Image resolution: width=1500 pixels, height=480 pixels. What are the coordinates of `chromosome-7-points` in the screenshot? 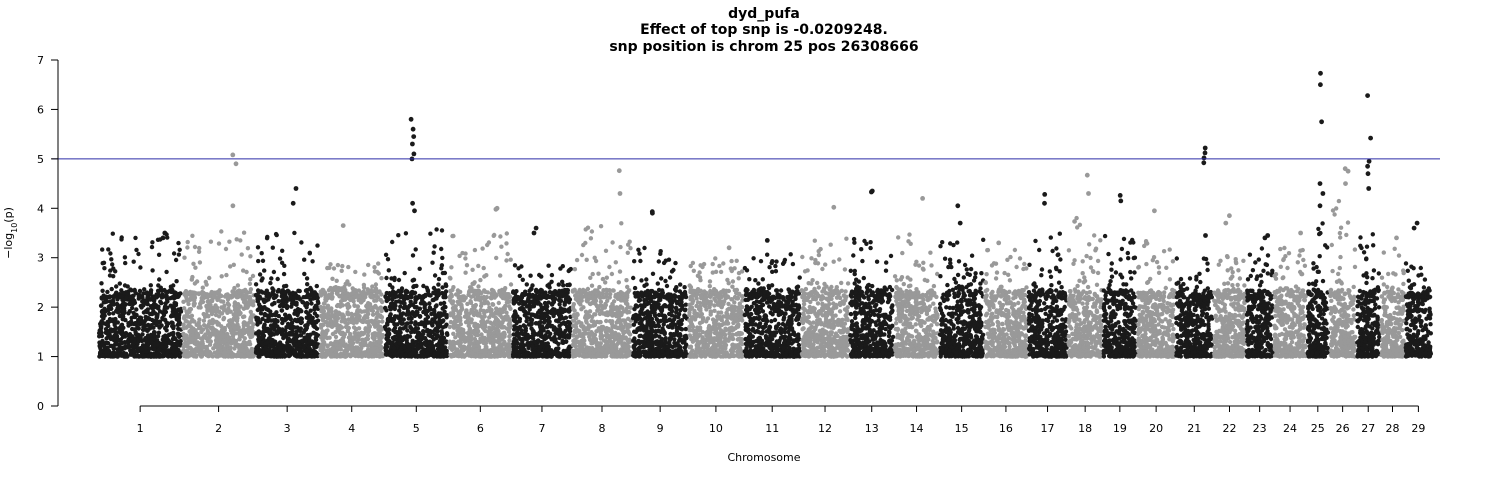 It's located at (541, 292).